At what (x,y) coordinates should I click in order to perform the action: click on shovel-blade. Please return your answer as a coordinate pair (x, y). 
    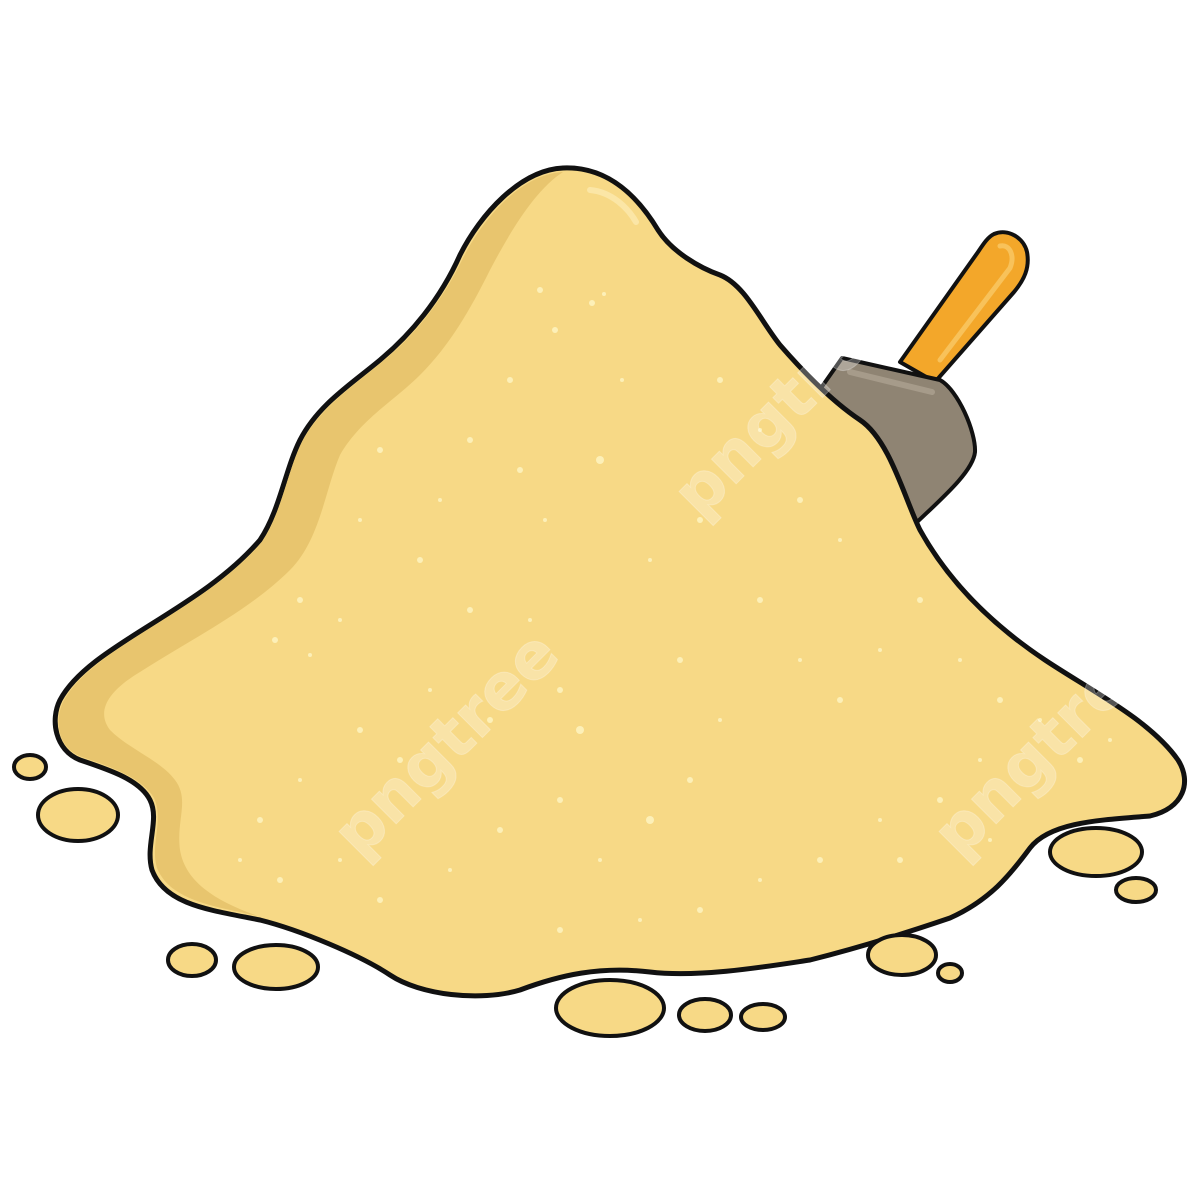
    Looking at the image, I should click on (895, 441).